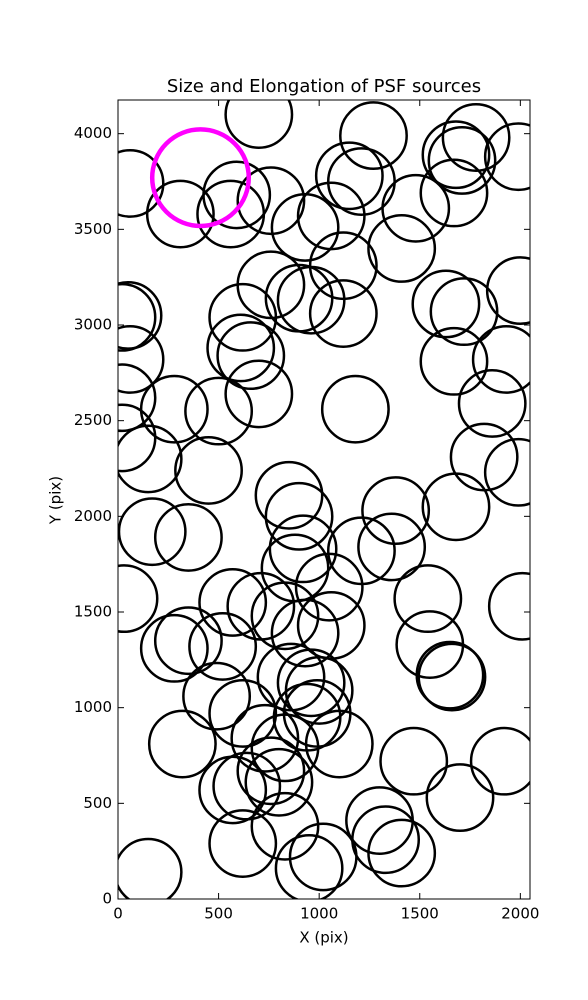 Image resolution: width=588 pixels, height=1000 pixels. What do you see at coordinates (520, 914) in the screenshot?
I see `x-tick-label: 2000` at bounding box center [520, 914].